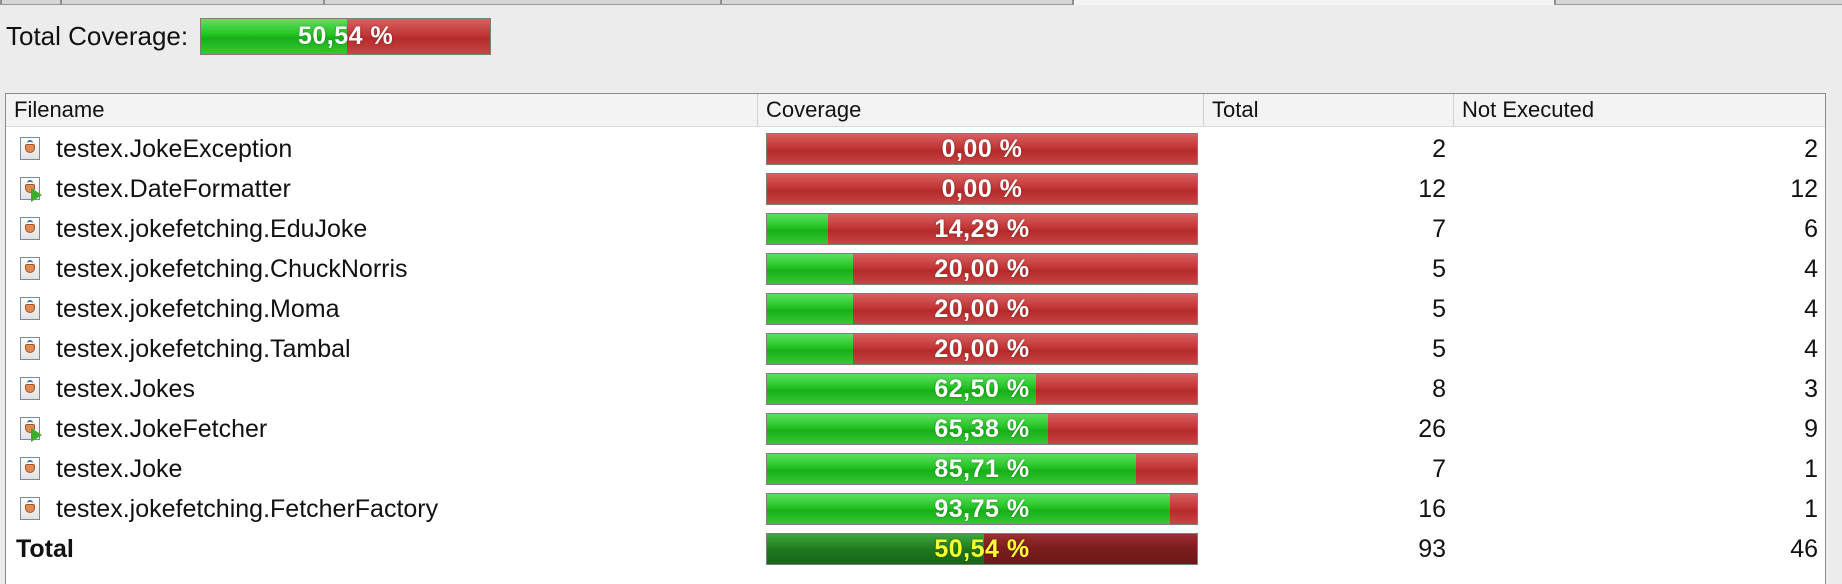 The height and width of the screenshot is (584, 1842). I want to click on coverage-bar: 20,00 %, so click(982, 349).